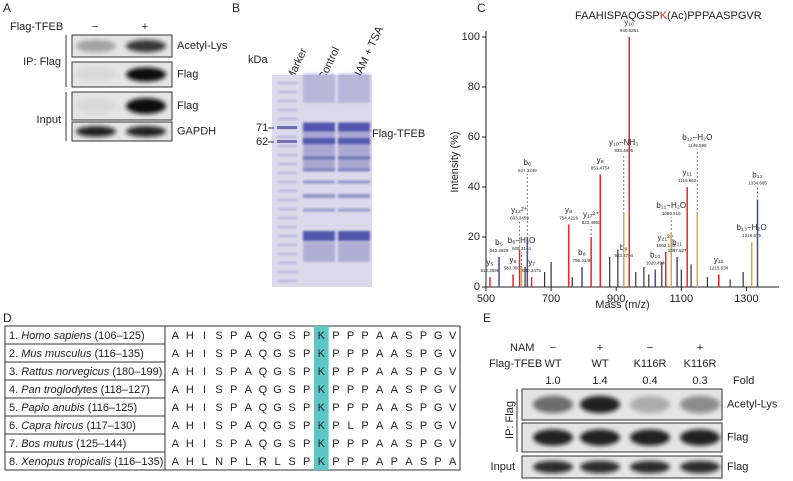 The height and width of the screenshot is (481, 793). I want to click on peak-mass: 1316.675, so click(751, 235).